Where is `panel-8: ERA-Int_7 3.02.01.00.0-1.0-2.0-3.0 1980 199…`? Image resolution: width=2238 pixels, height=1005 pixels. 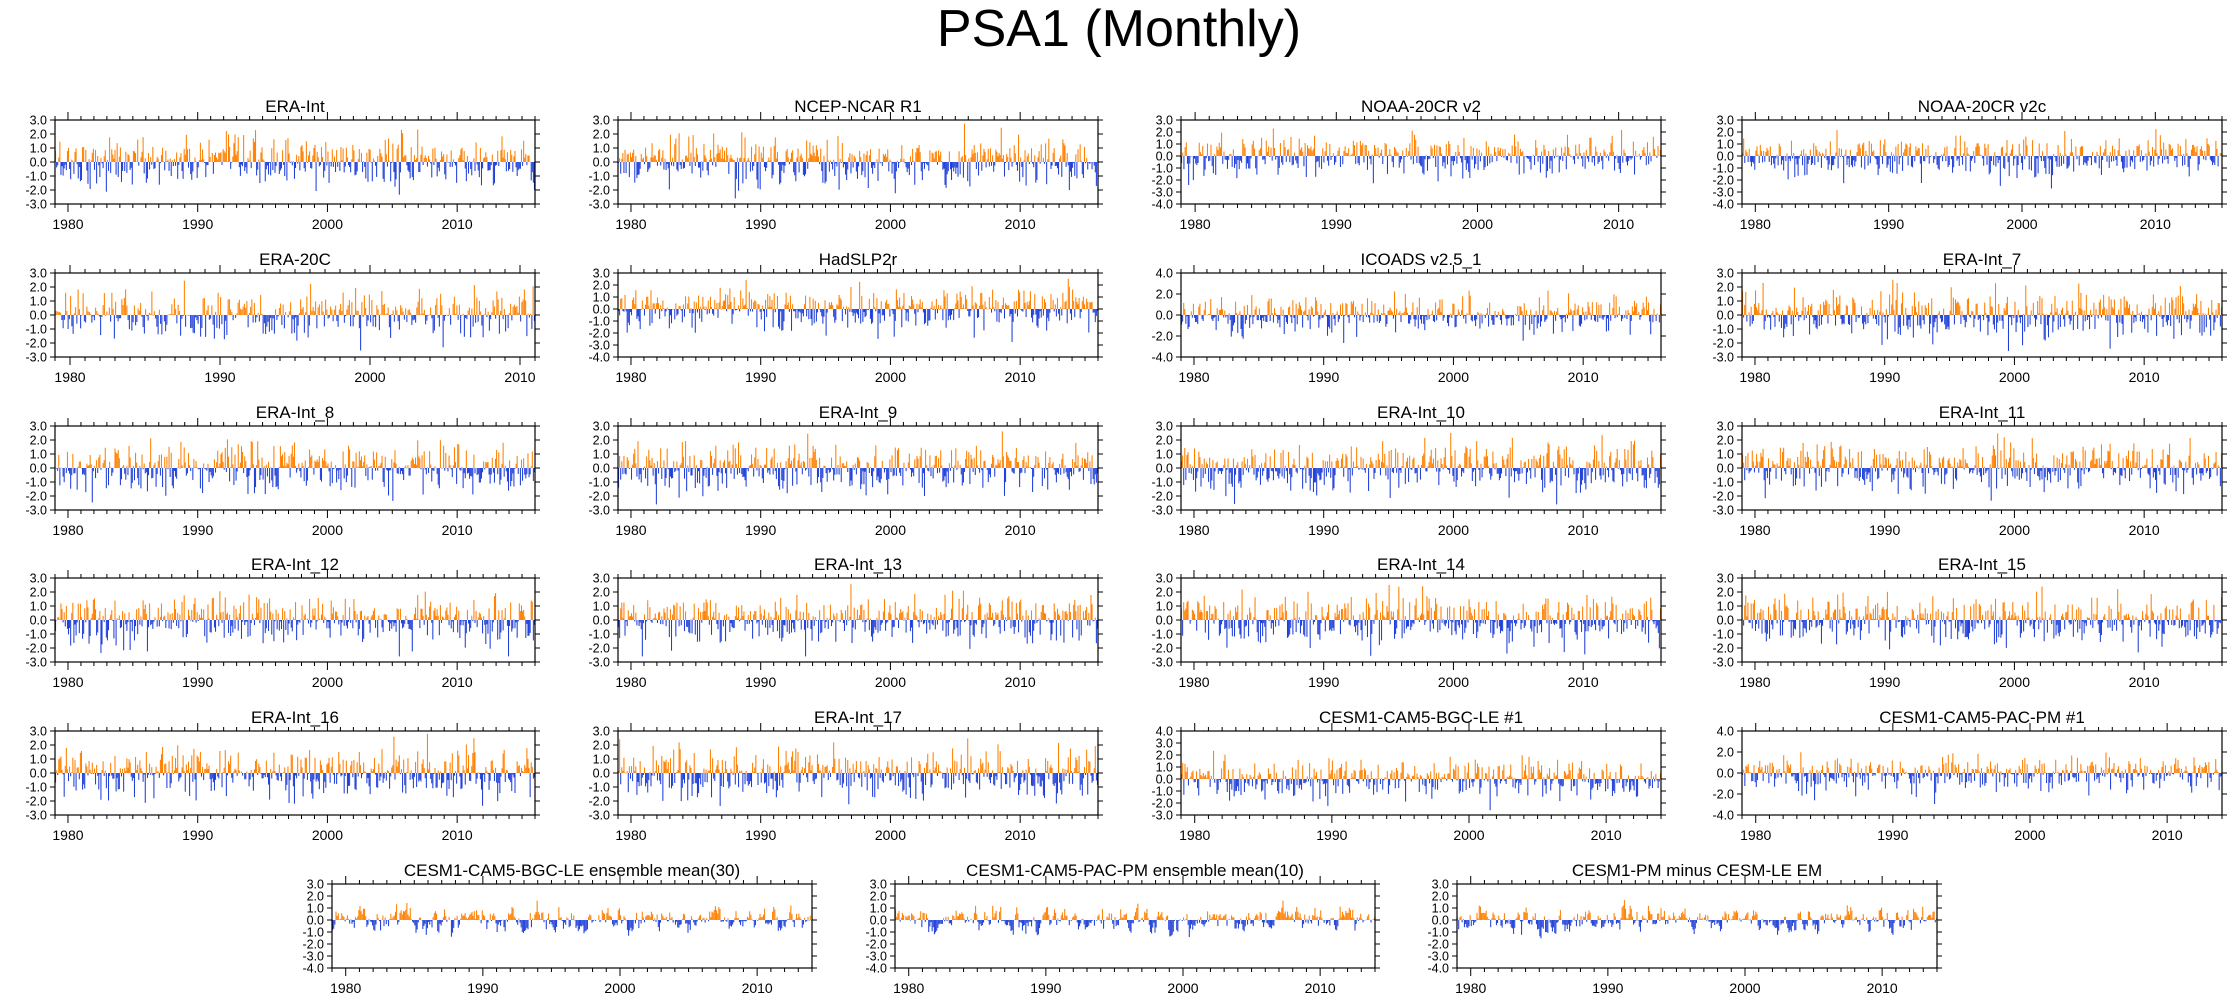
panel-8: ERA-Int_7 3.02.01.00.0-1.0-2.0-3.0 1980 199… is located at coordinates (1969, 317).